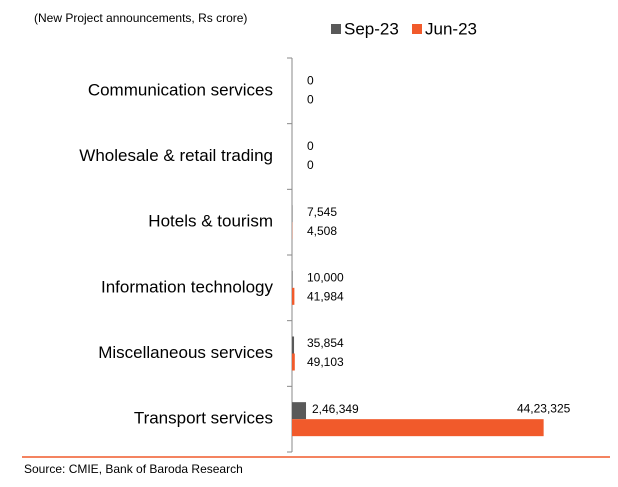 Image resolution: width=618 pixels, height=487 pixels. Describe the element at coordinates (203, 418) in the screenshot. I see `category-label: Transport services` at that location.